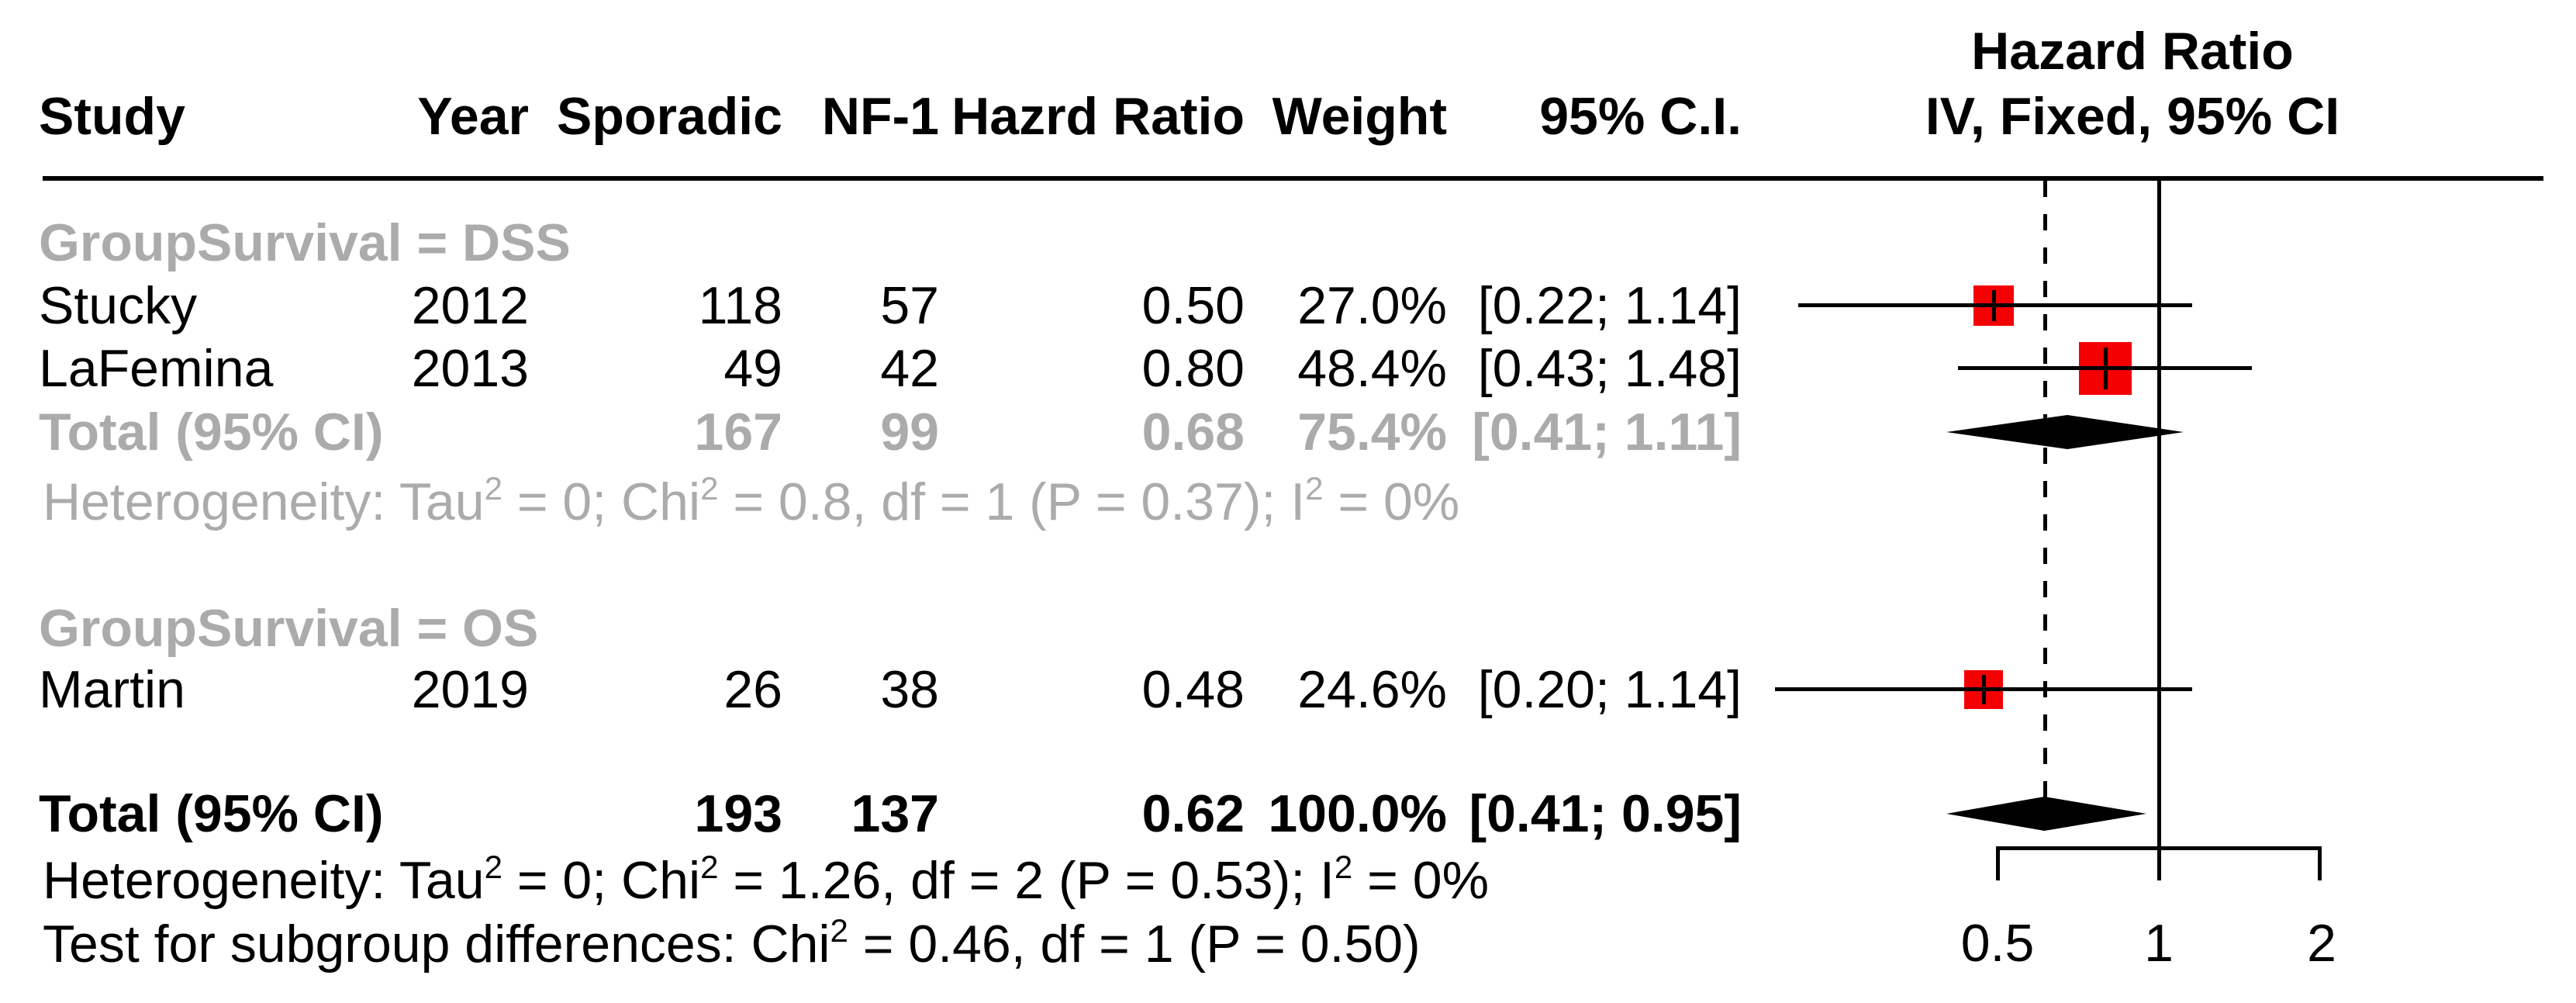 The height and width of the screenshot is (1003, 2576). Describe the element at coordinates (473, 116) in the screenshot. I see `col-header-year: Year` at that location.